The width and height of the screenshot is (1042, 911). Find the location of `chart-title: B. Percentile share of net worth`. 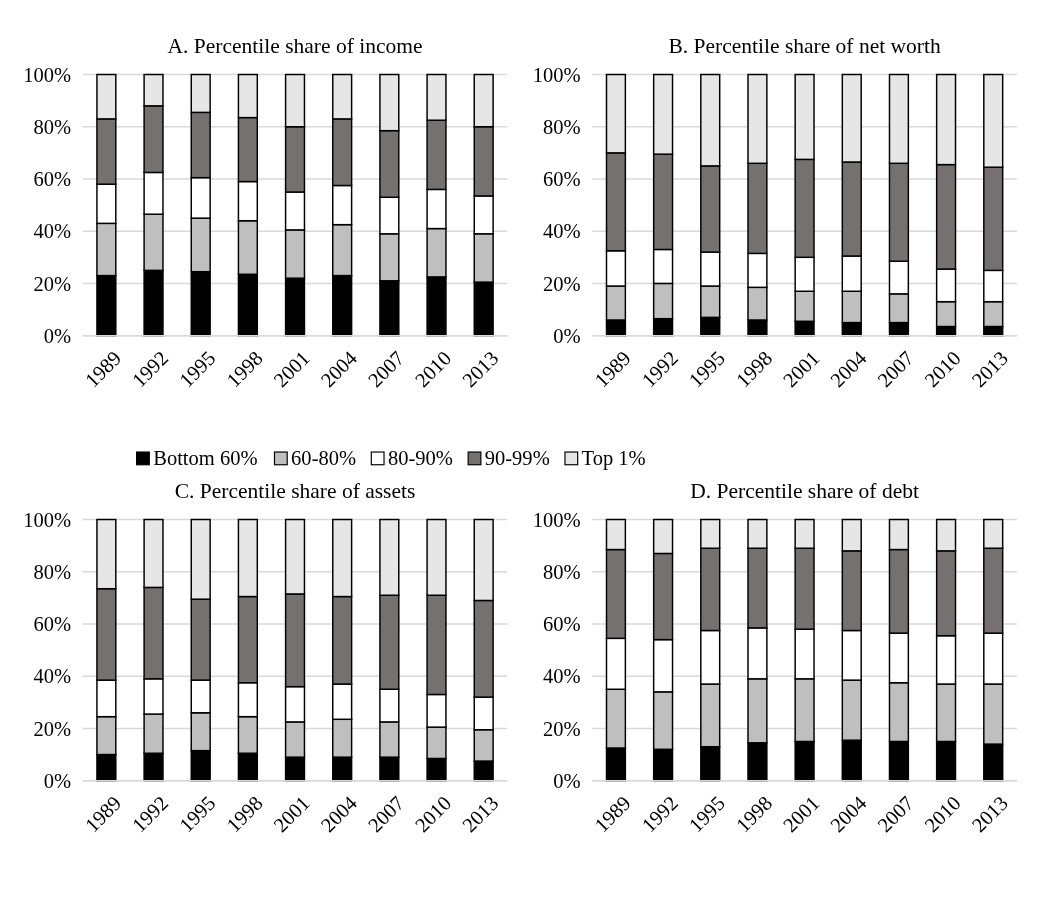

chart-title: B. Percentile share of net worth is located at coordinates (804, 45).